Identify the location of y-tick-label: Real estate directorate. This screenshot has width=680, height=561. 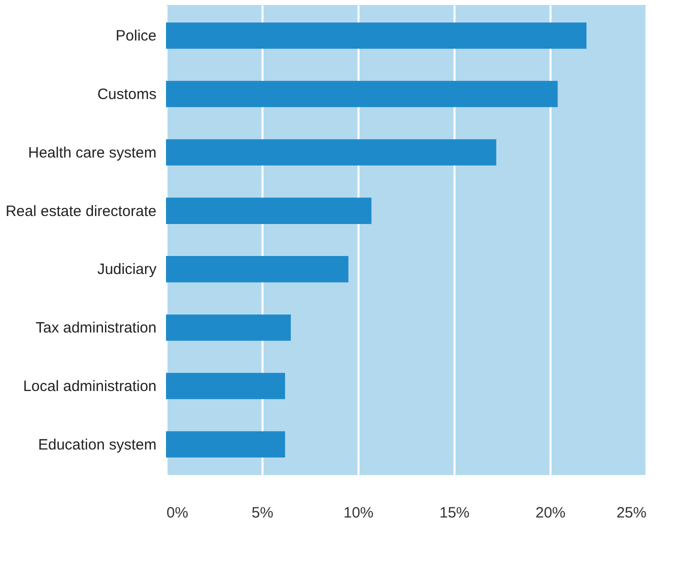
(81, 211).